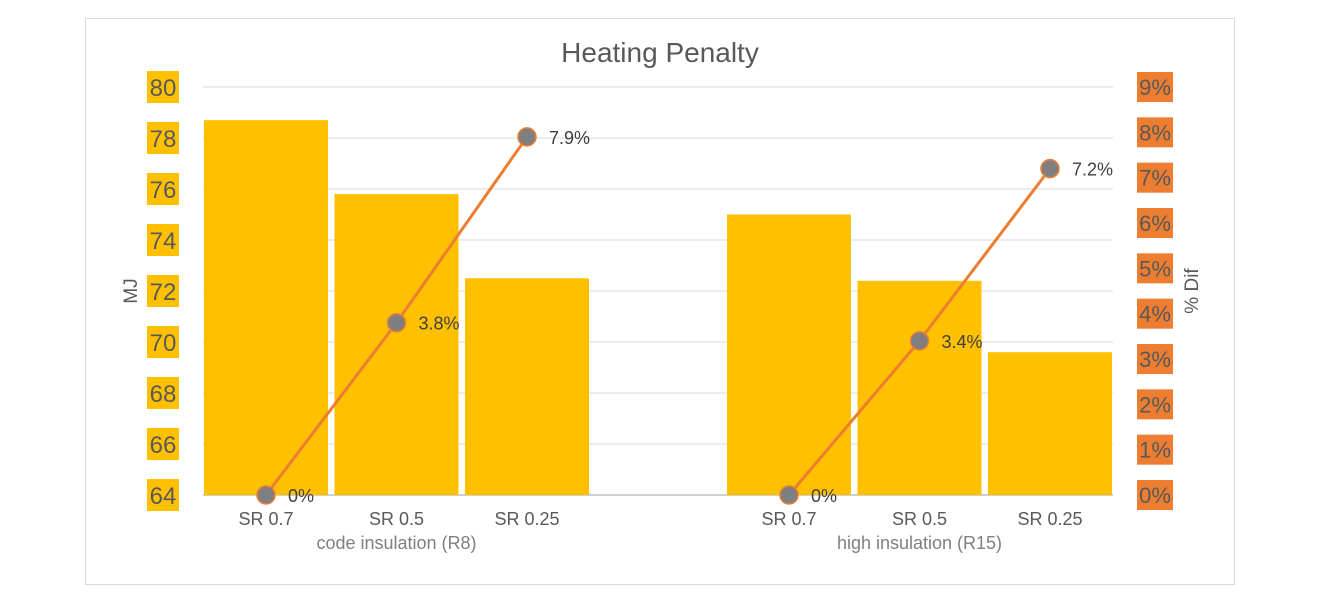 The height and width of the screenshot is (603, 1320). What do you see at coordinates (131, 290) in the screenshot?
I see `y-axis-title: MJ` at bounding box center [131, 290].